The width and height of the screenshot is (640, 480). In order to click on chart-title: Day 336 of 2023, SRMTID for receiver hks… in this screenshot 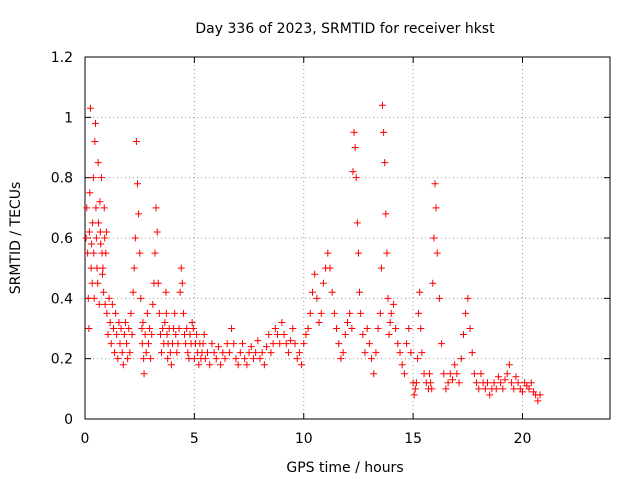, I will do `click(345, 29)`.